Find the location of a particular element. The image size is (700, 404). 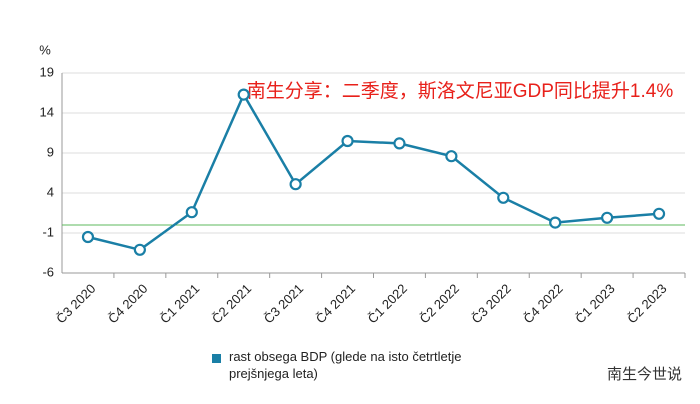

x-tick-label: Č1 2021 is located at coordinates (179, 303).